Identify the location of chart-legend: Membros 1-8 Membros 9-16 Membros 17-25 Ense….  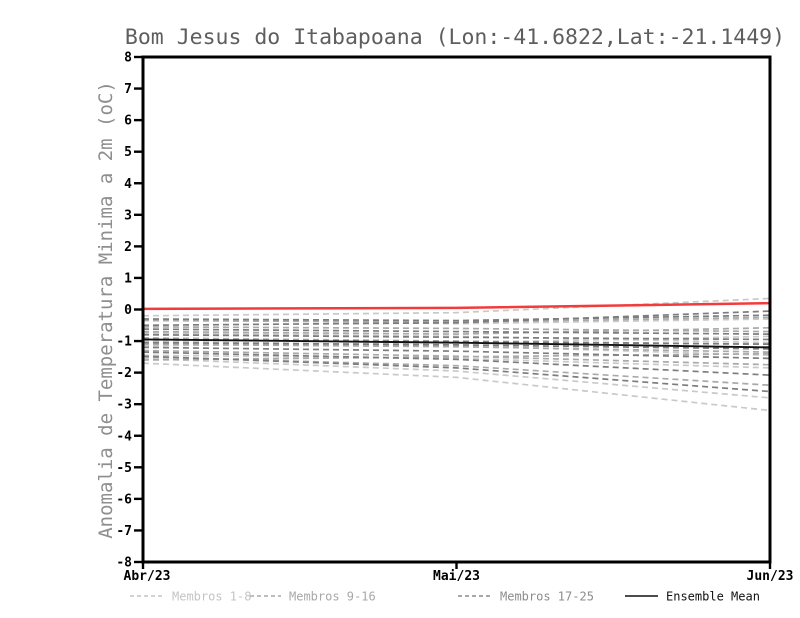
(445, 597).